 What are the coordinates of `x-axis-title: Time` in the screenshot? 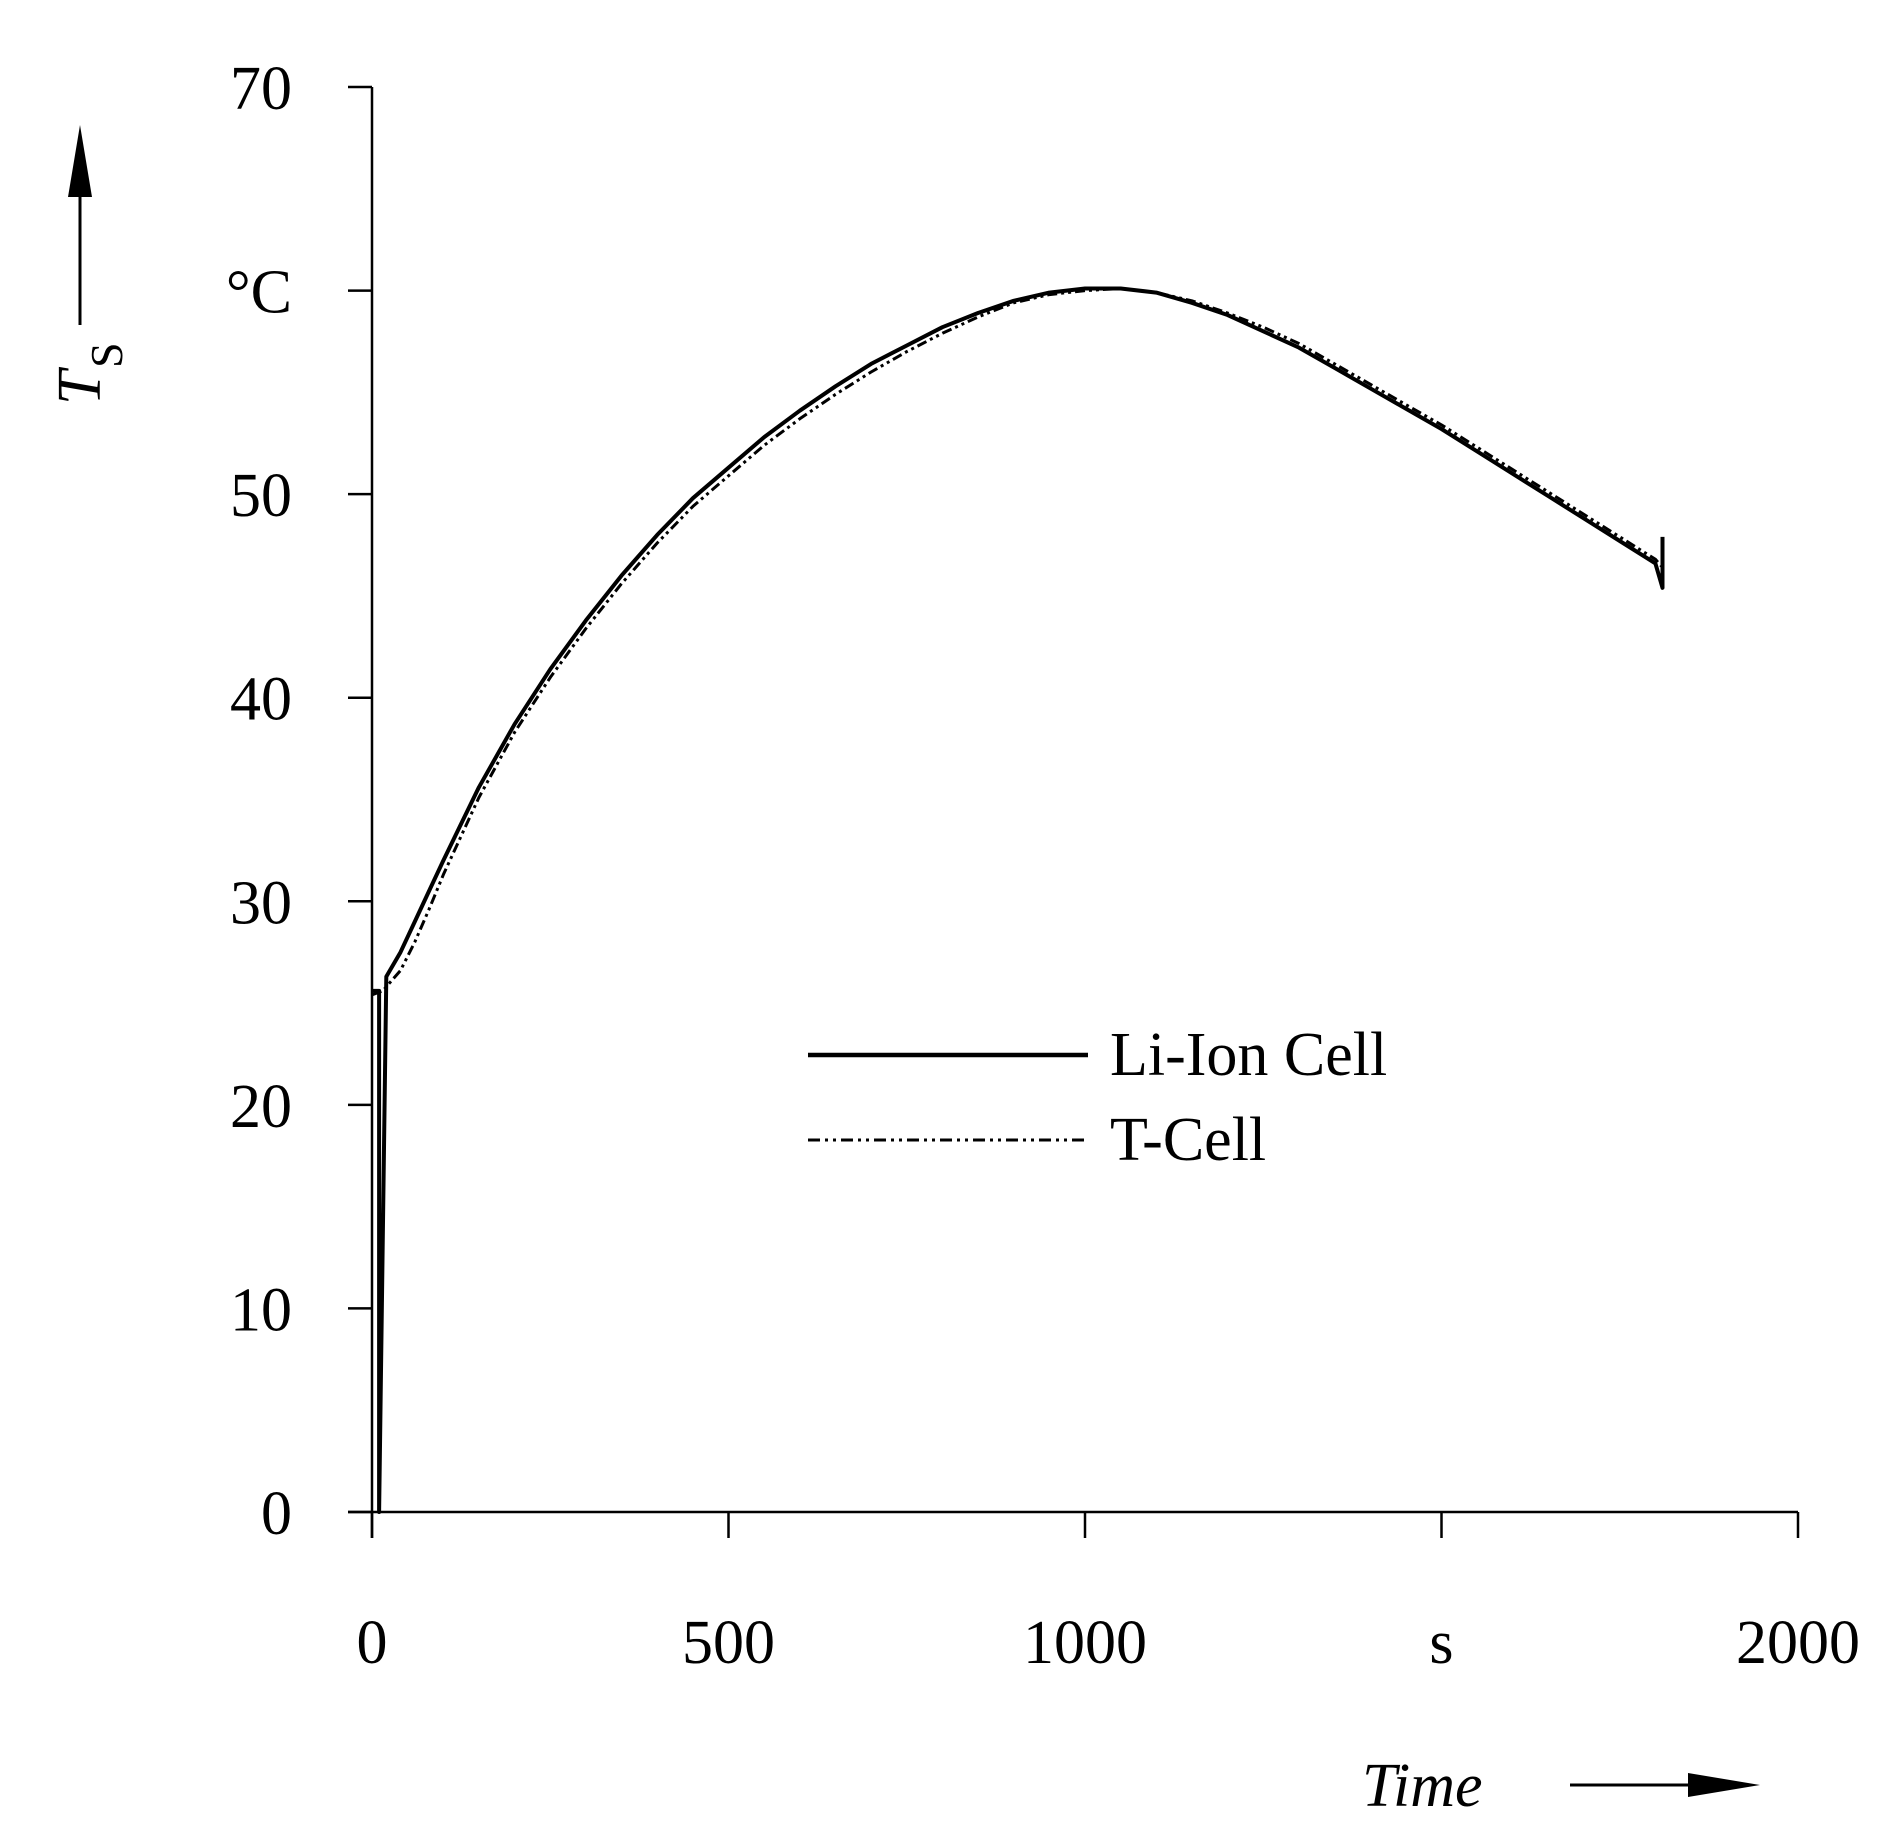 It's located at (1561, 1786).